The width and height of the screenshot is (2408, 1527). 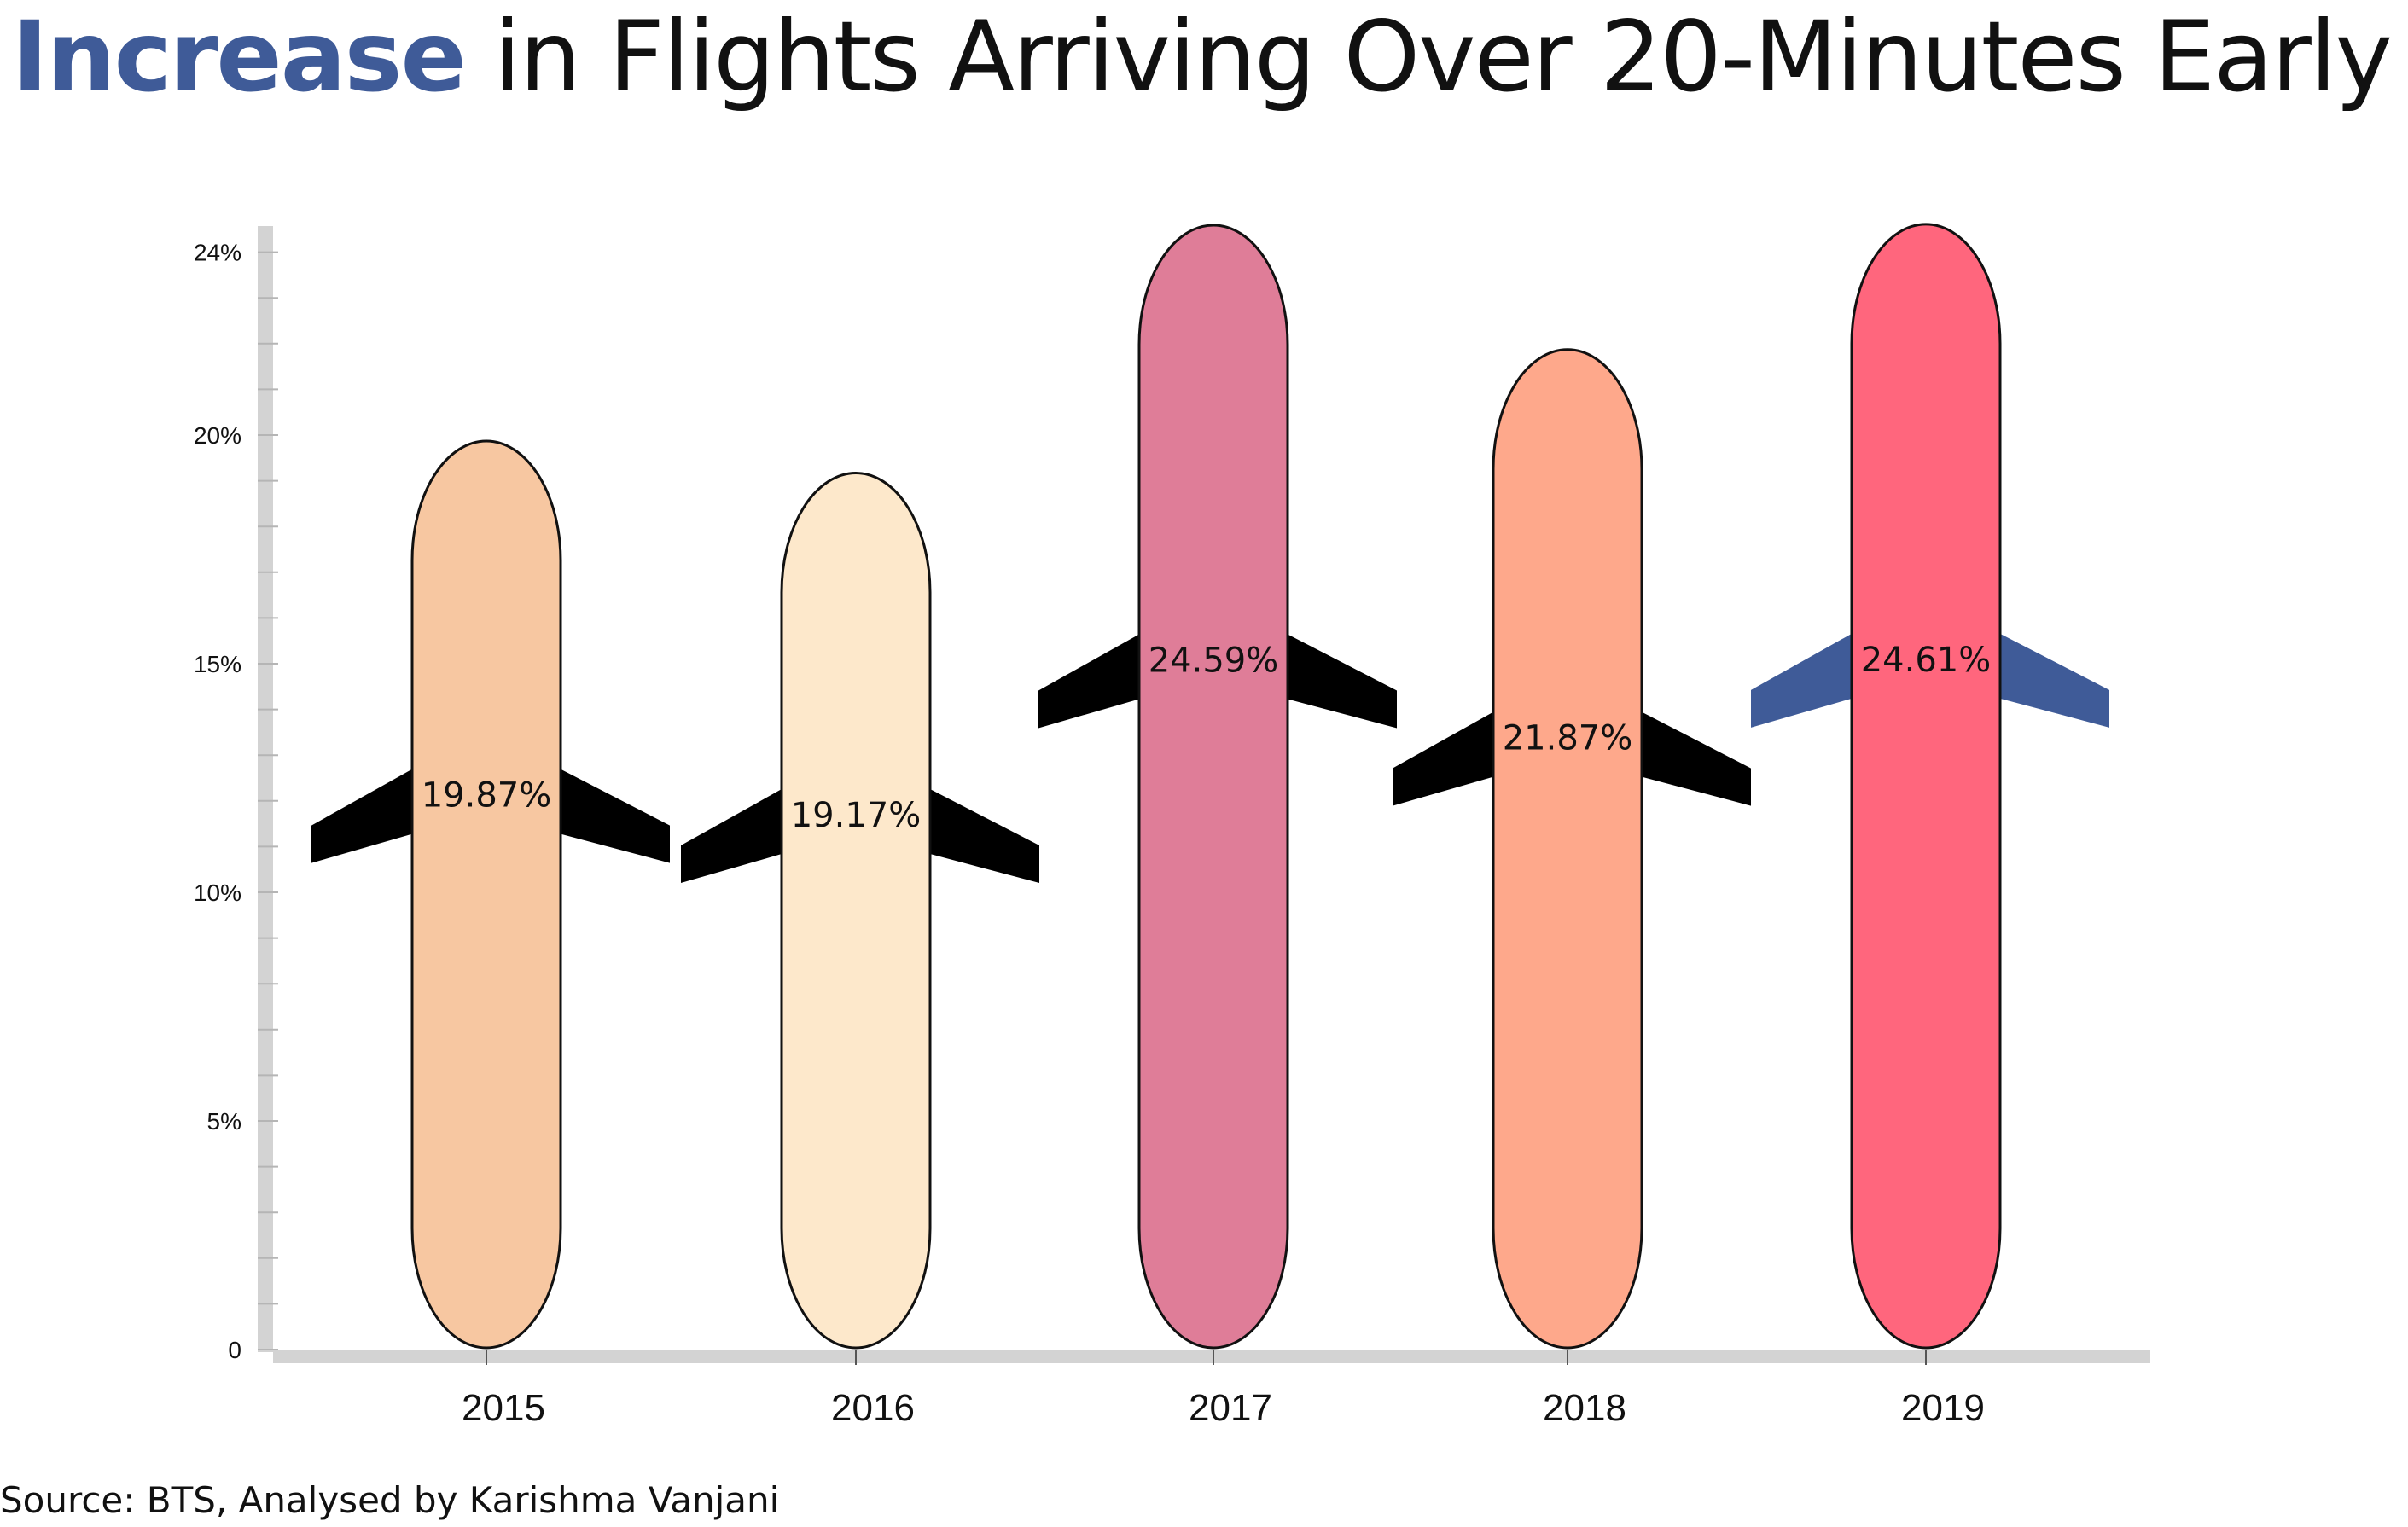 I want to click on data-label-2018: 21.87%, so click(x=1568, y=738).